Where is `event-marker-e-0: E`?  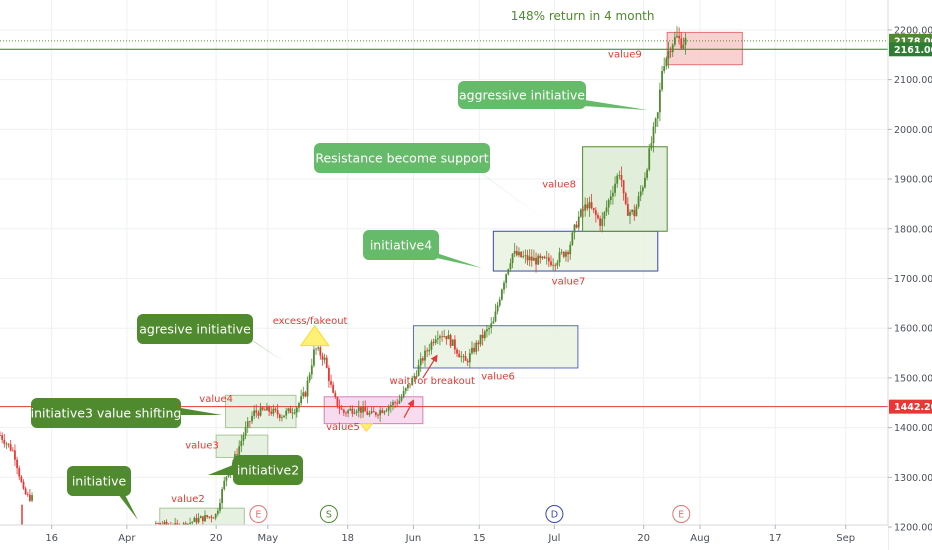 event-marker-e-0: E is located at coordinates (258, 514).